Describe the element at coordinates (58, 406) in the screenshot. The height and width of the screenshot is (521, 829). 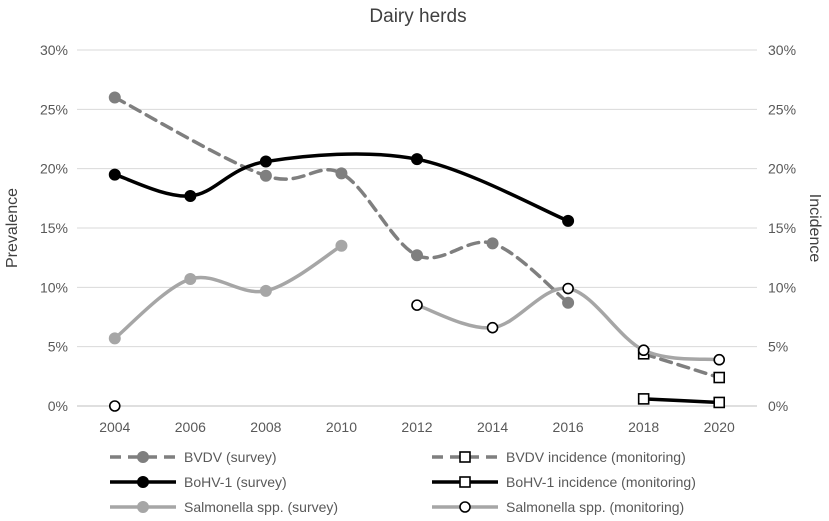
I see `y-tick-label-left: 0%` at that location.